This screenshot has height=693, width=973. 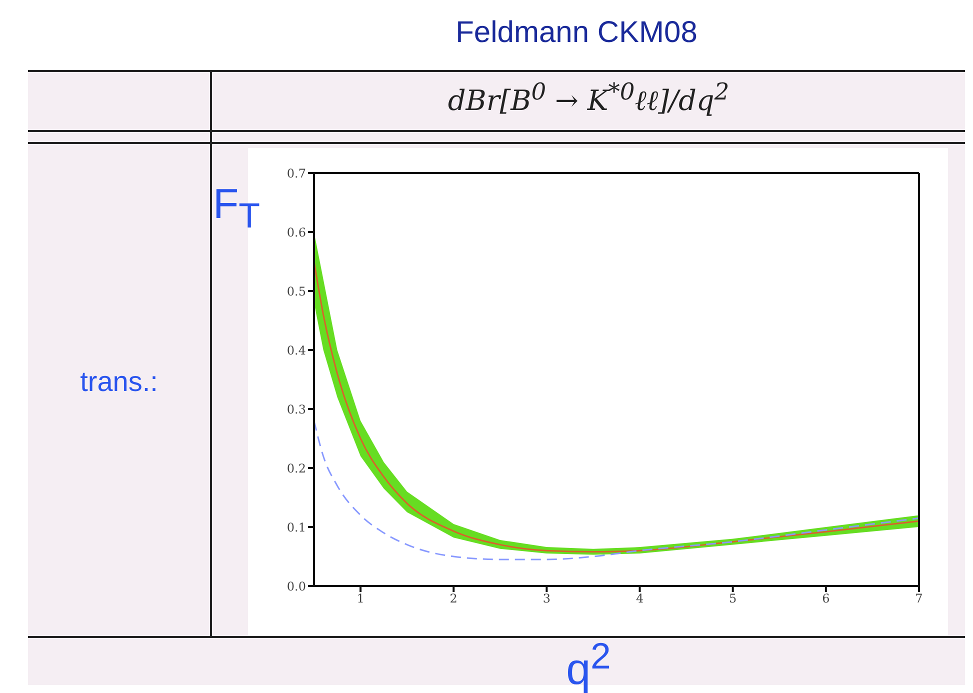 I want to click on y-axis-title: F$_{T}$, so click(x=236, y=208).